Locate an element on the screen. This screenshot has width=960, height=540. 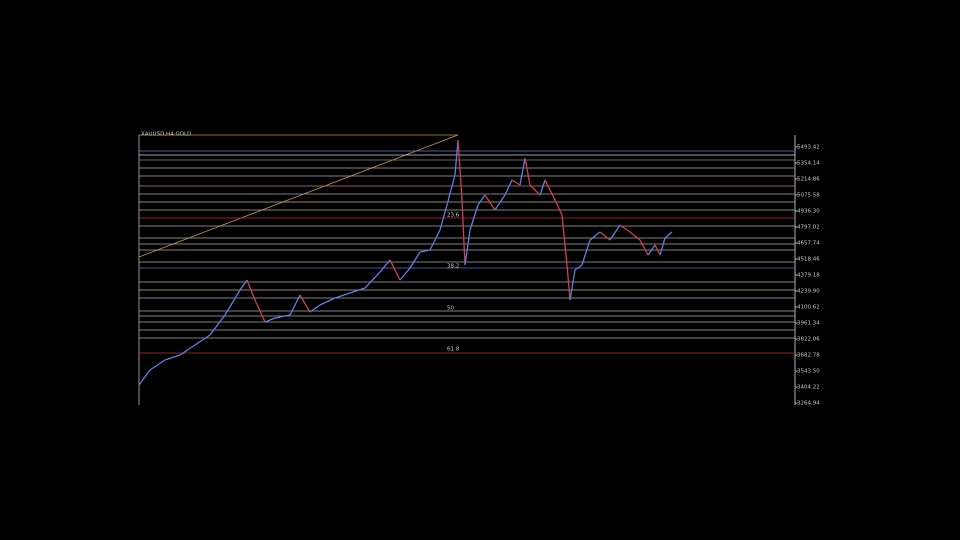
y-tick-label: 4239.90 is located at coordinates (808, 291).